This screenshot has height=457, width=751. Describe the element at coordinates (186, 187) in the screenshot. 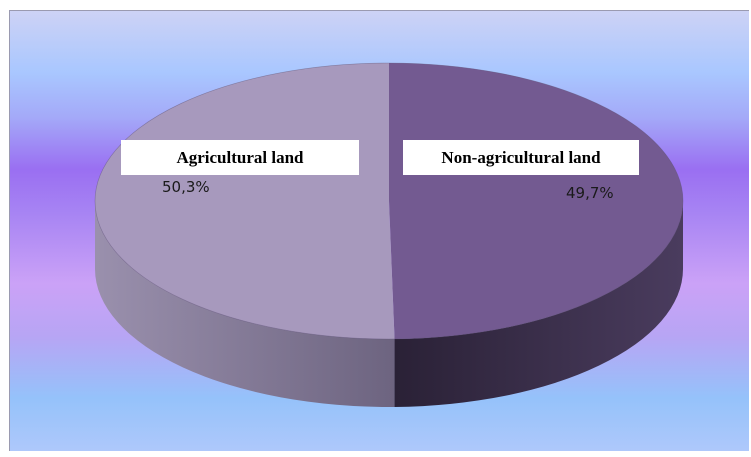

I see `slice-value-agricultural: 50,3%` at that location.